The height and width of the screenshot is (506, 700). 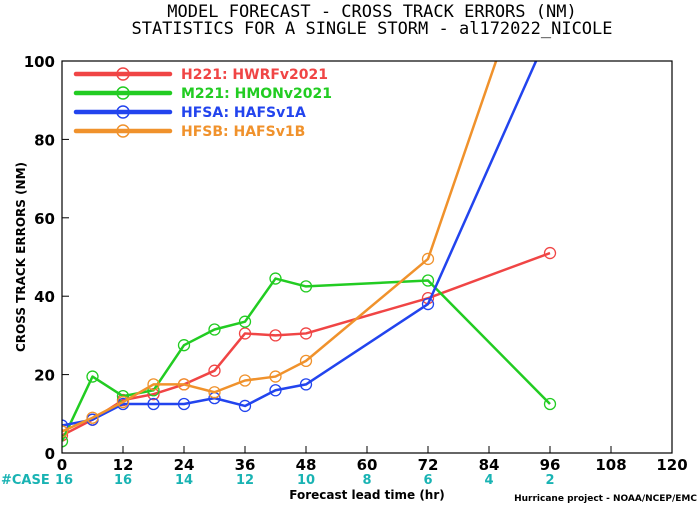 What do you see at coordinates (243, 132) in the screenshot?
I see `legend-label: HFSB: HAFSv1B` at bounding box center [243, 132].